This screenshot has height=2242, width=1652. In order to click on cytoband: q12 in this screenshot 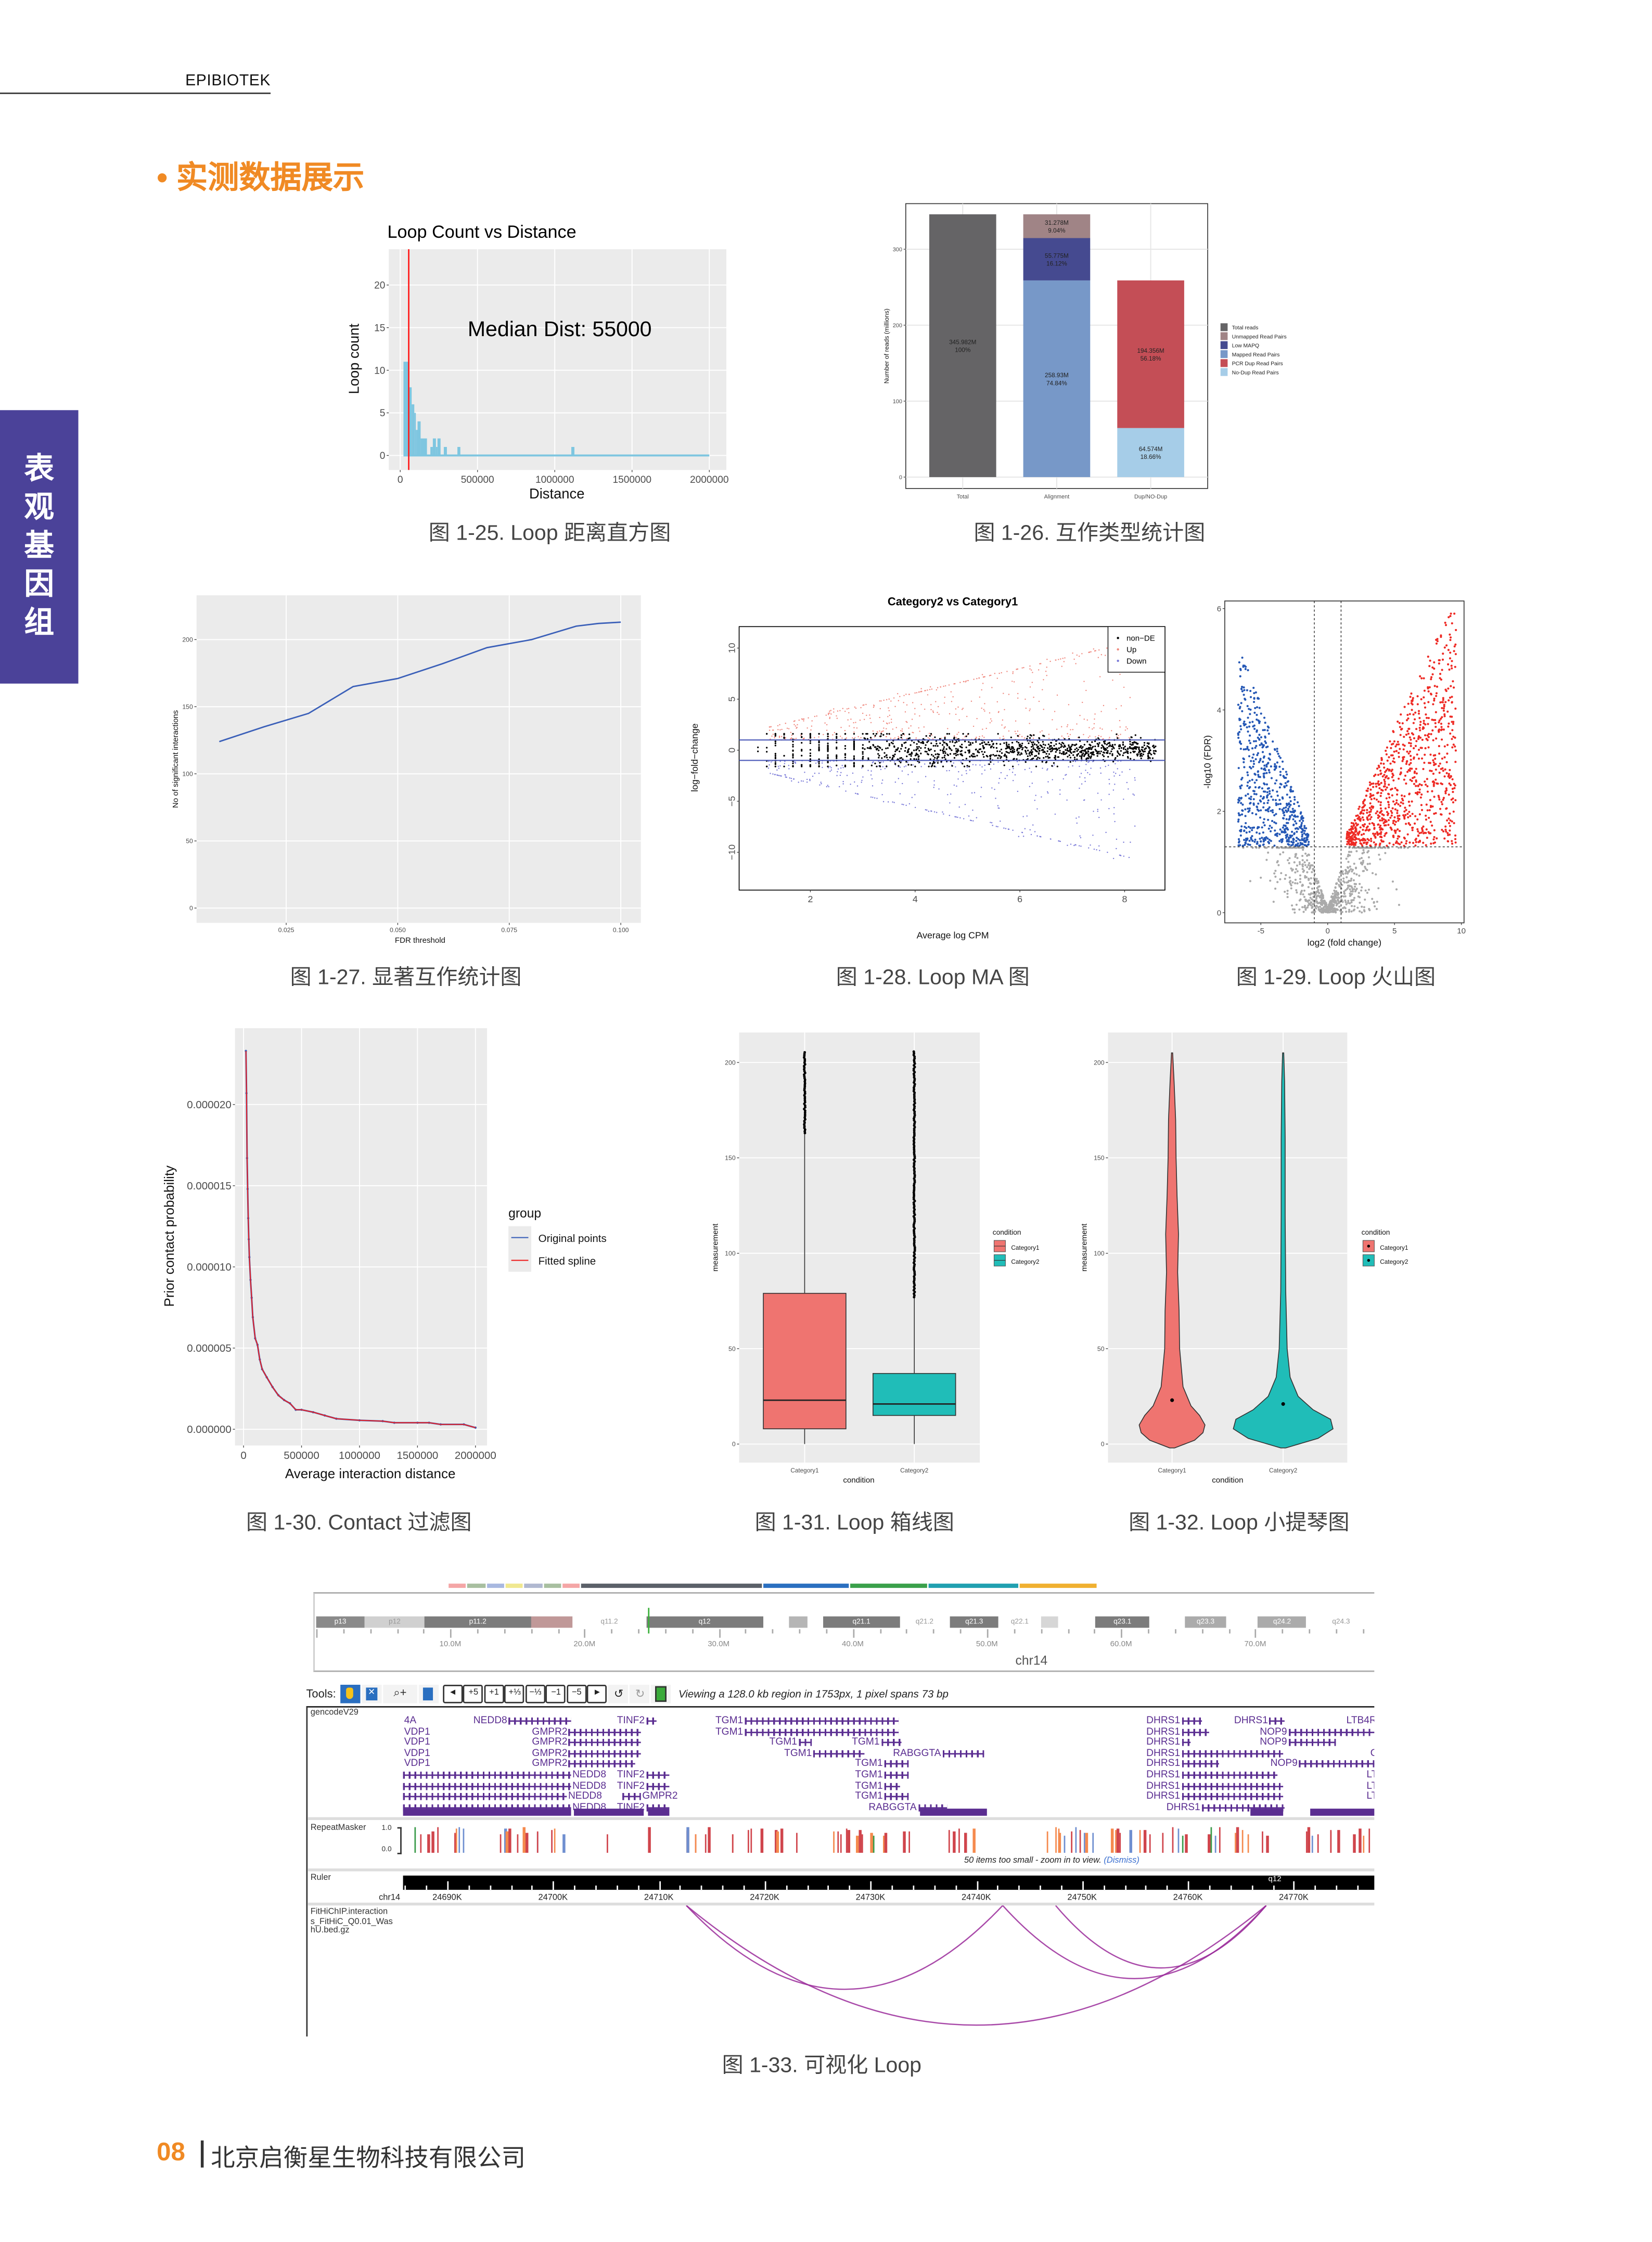, I will do `click(704, 1622)`.